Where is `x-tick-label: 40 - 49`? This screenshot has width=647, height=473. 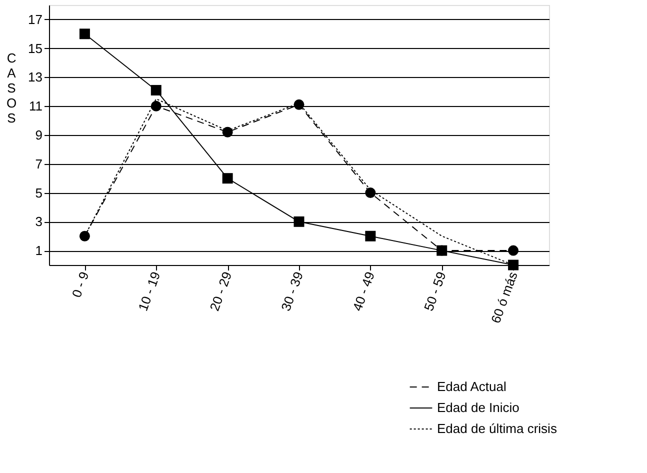 x-tick-label: 40 - 49 is located at coordinates (364, 291).